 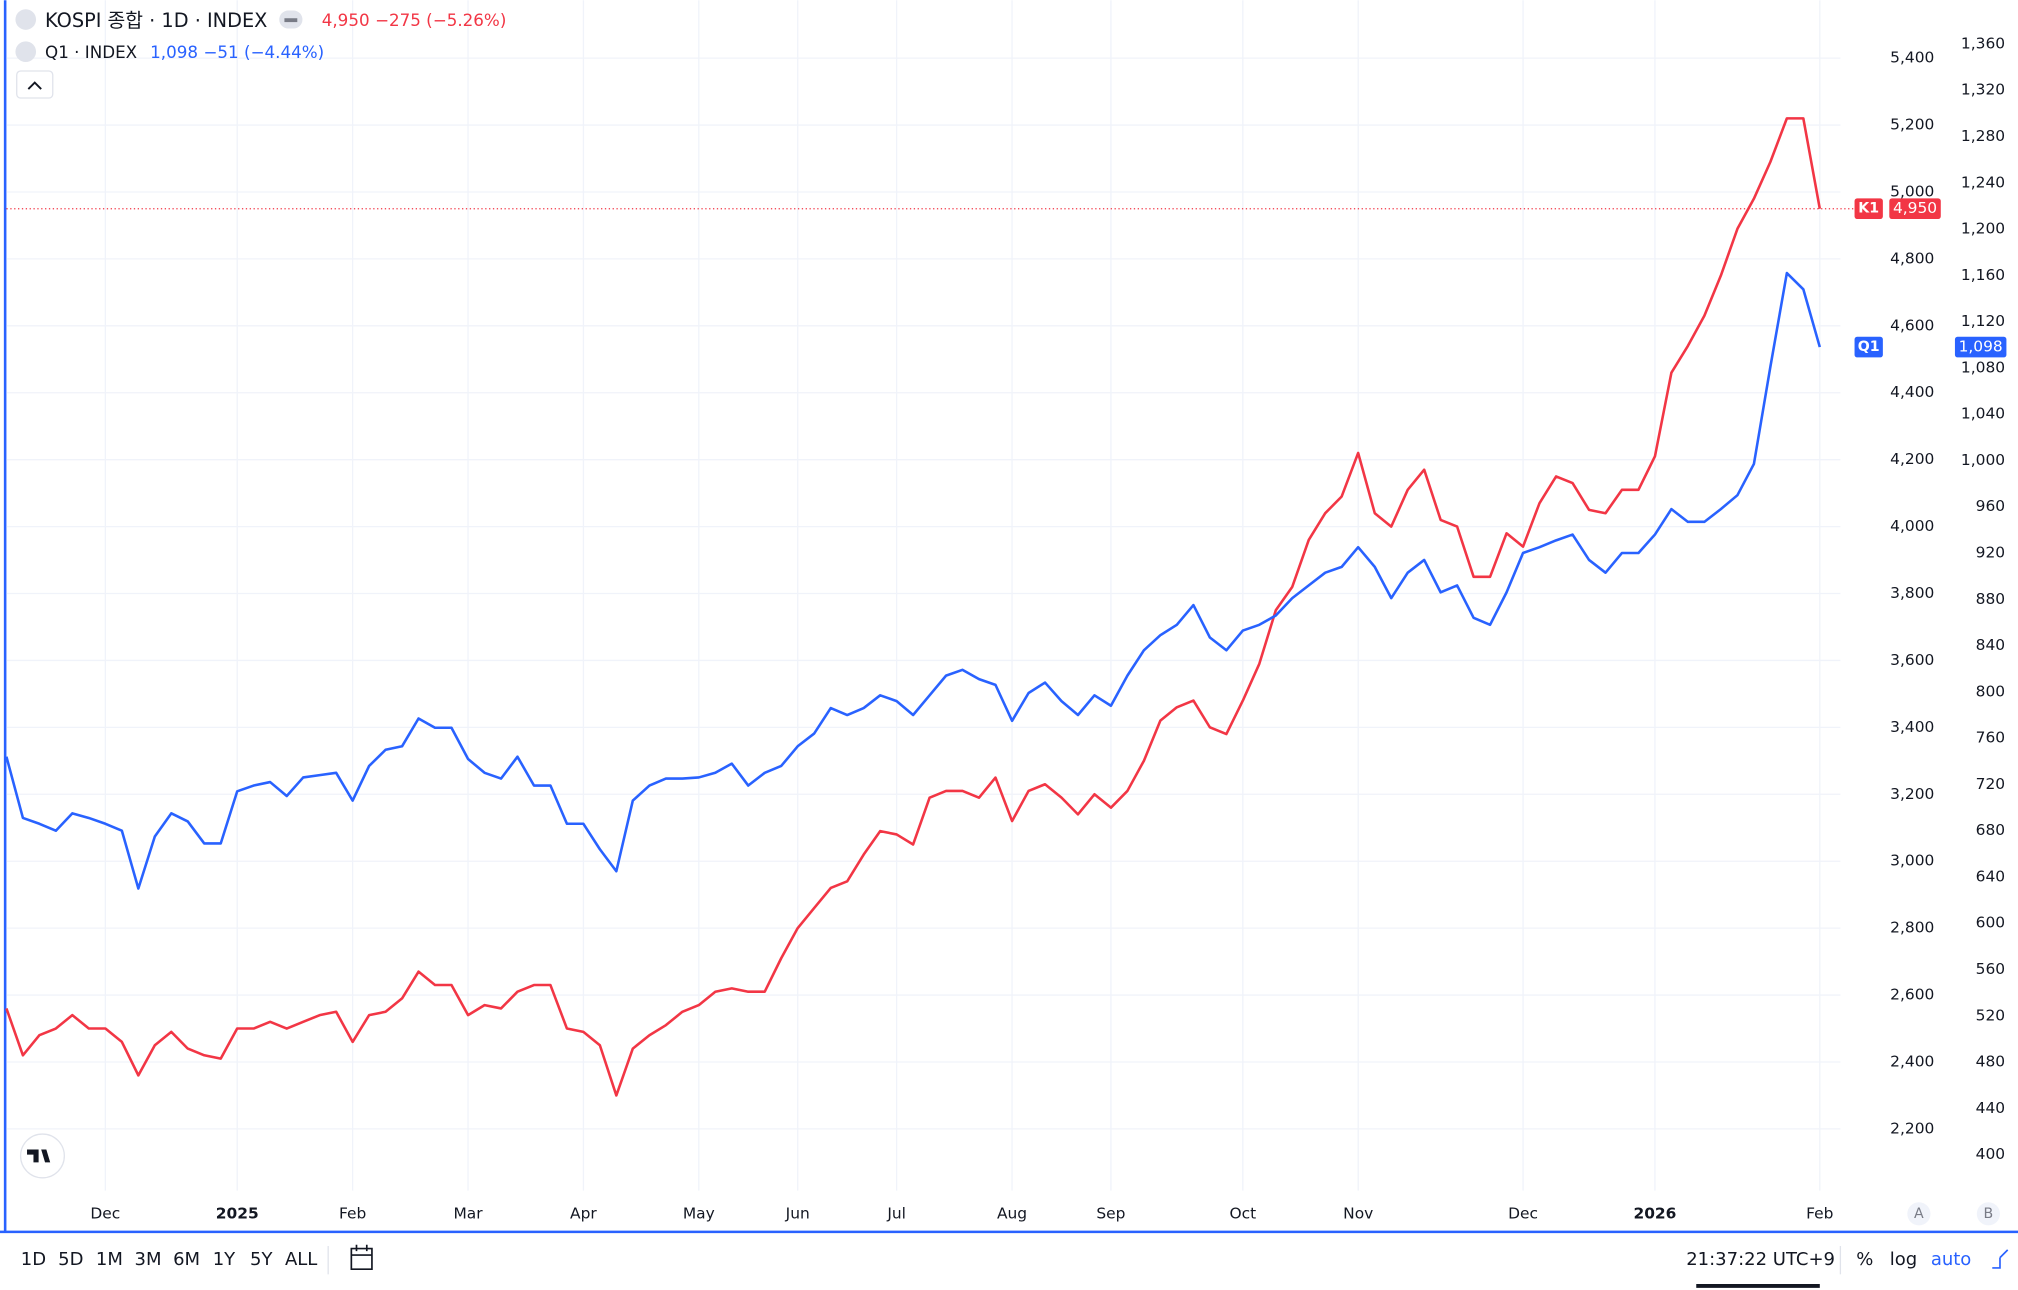 What do you see at coordinates (468, 1213) in the screenshot?
I see `x-tick-label: Mar` at bounding box center [468, 1213].